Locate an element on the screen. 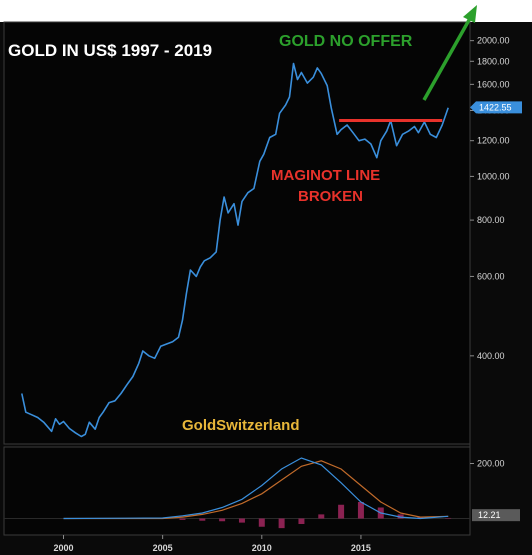 The width and height of the screenshot is (532, 555). watermark: GoldSwitzerland is located at coordinates (241, 425).